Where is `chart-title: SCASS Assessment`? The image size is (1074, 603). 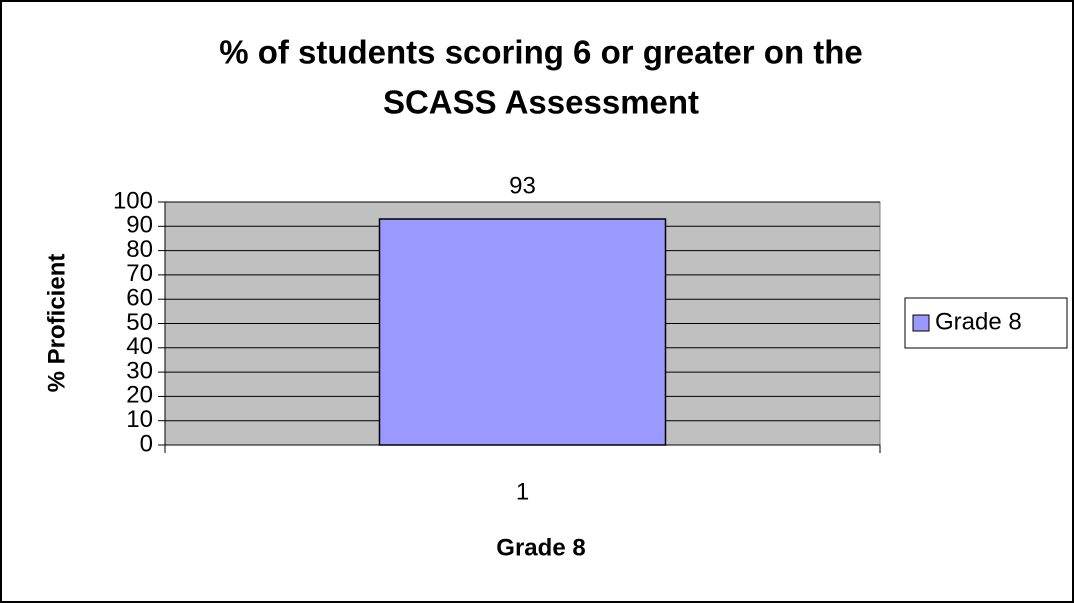
chart-title: SCASS Assessment is located at coordinates (541, 102).